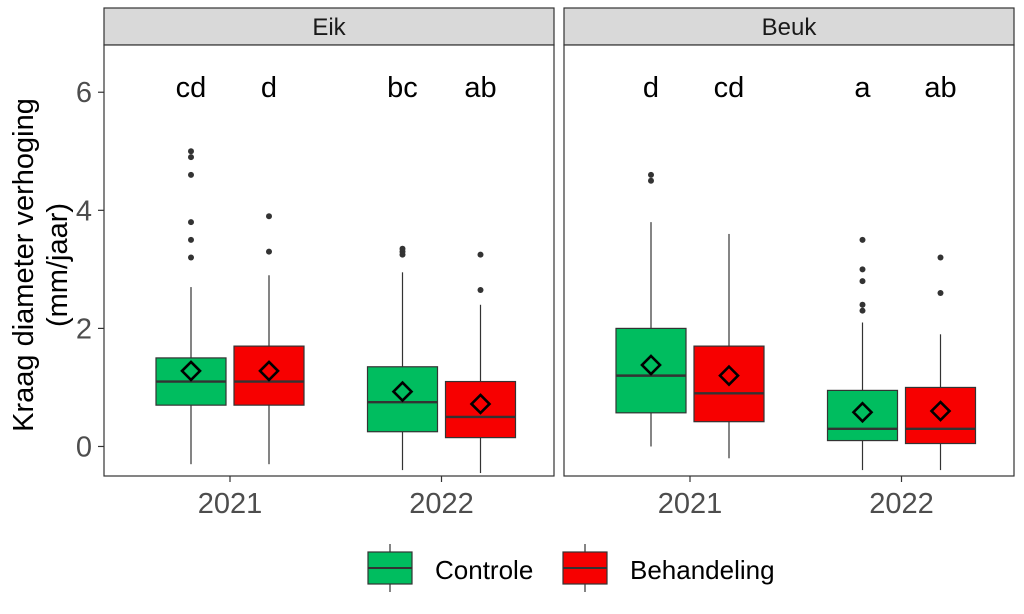  I want to click on box-2022-controle: a, so click(862, 271).